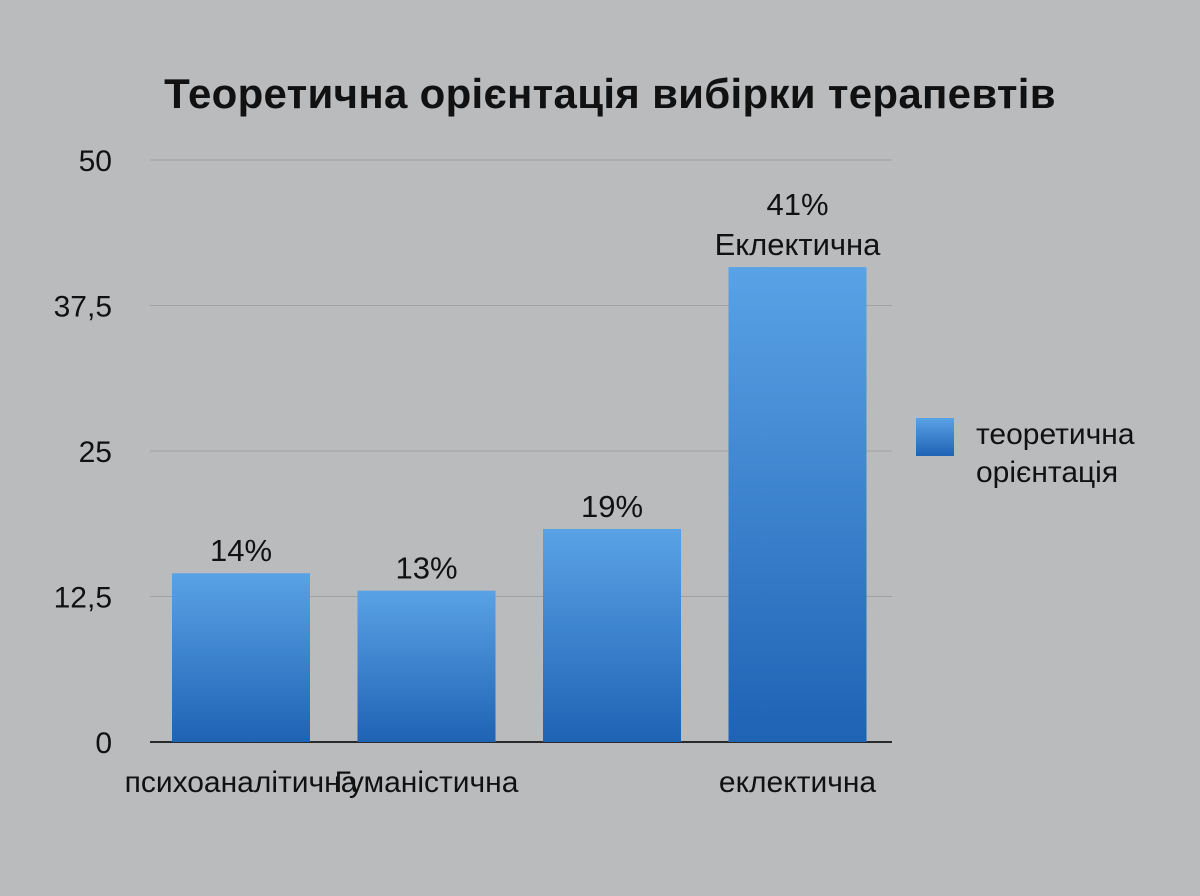 Image resolution: width=1200 pixels, height=896 pixels. I want to click on data-label: 13%, so click(426, 568).